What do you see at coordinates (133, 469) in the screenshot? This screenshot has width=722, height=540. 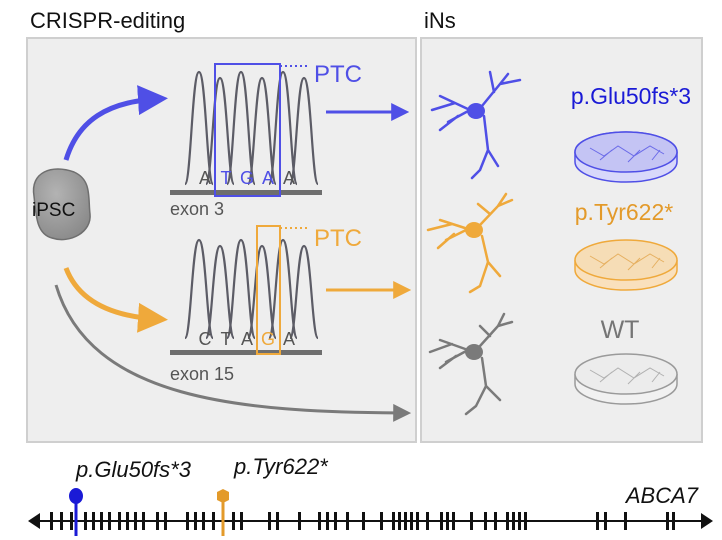 I see `gene-variant-label-glu50fs: p.Glu50fs*3` at bounding box center [133, 469].